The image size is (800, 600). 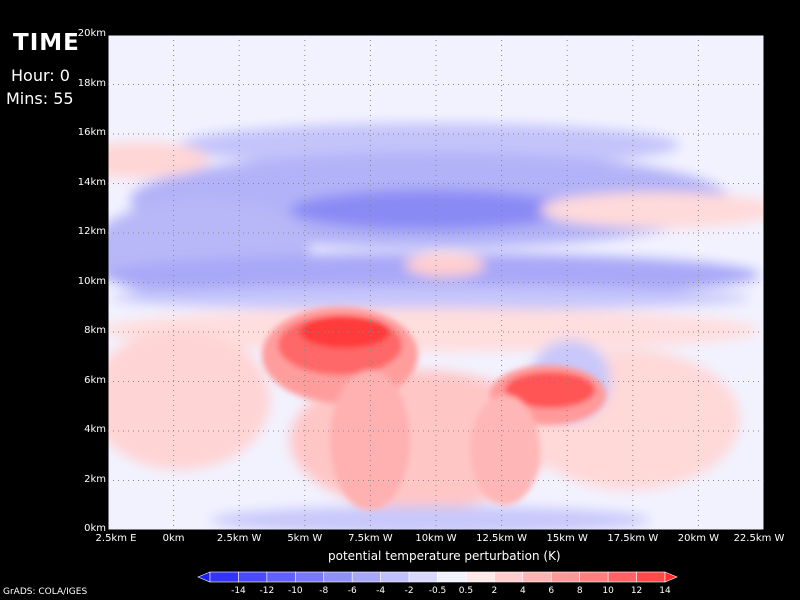 What do you see at coordinates (189, 400) in the screenshot?
I see `warm-lower-left` at bounding box center [189, 400].